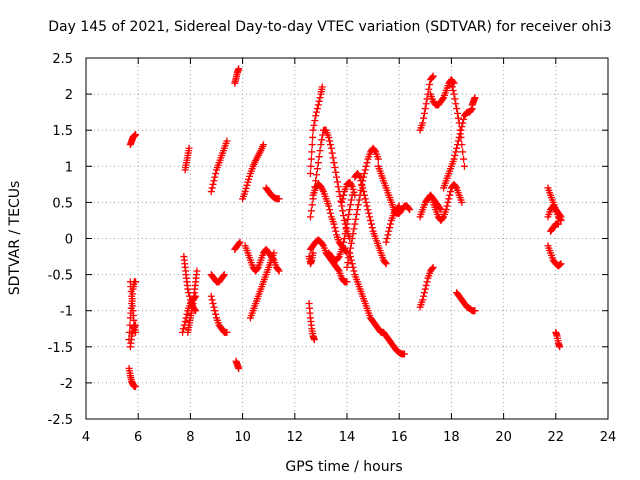 The image size is (640, 480). What do you see at coordinates (86, 437) in the screenshot?
I see `x-tick-label: 4` at bounding box center [86, 437].